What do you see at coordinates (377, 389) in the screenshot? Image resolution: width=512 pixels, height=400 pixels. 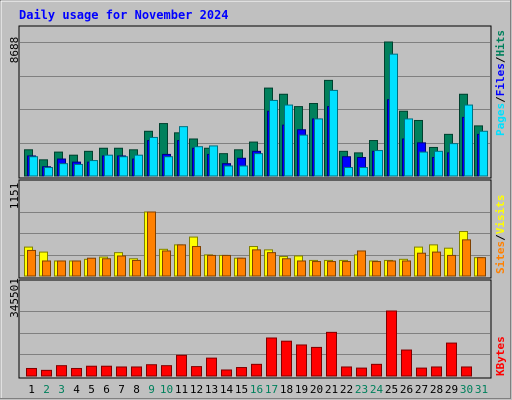 I see `day-label: 24` at bounding box center [377, 389].